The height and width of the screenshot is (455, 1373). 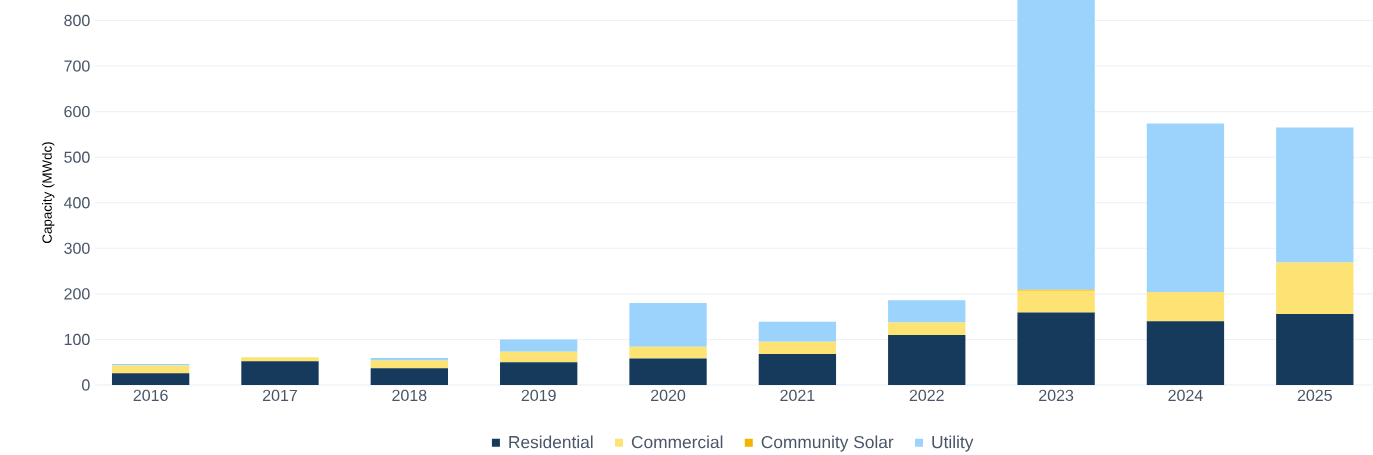 What do you see at coordinates (1314, 395) in the screenshot?
I see `x-tick-label: 2025` at bounding box center [1314, 395].